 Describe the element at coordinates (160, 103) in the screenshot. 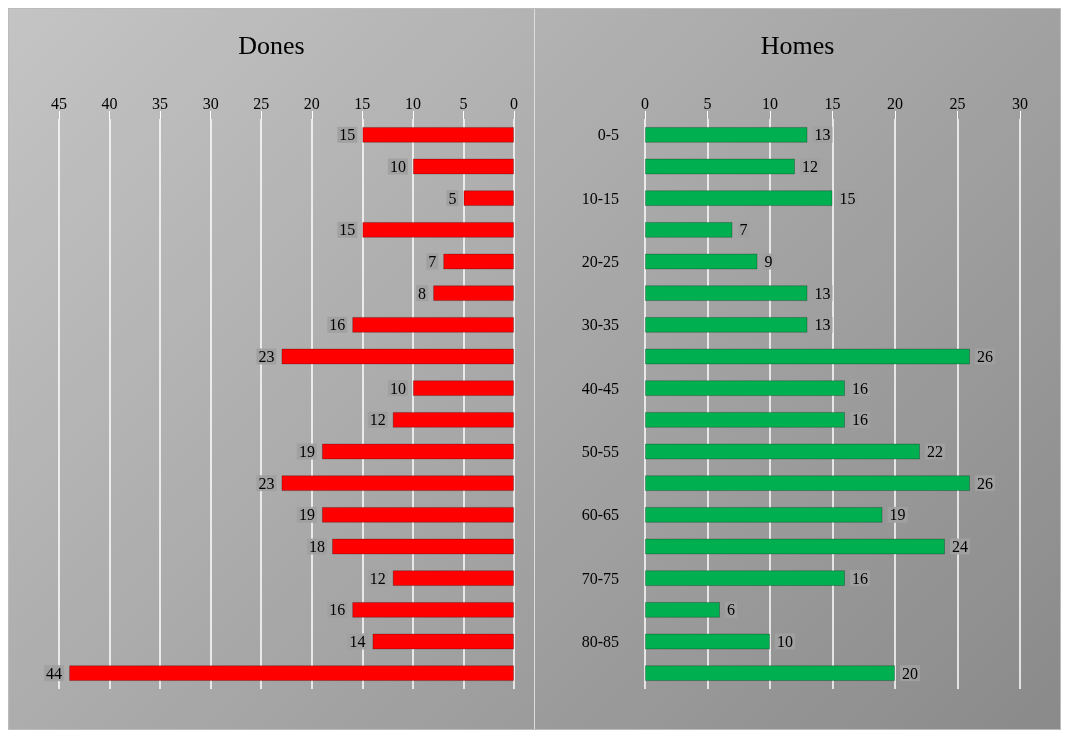

I see `x-tick-label: 35` at that location.